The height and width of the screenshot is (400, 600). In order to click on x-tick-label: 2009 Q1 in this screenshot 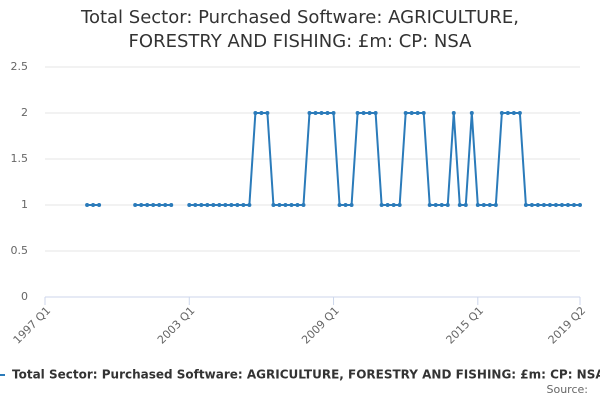, I will do `click(320, 325)`.